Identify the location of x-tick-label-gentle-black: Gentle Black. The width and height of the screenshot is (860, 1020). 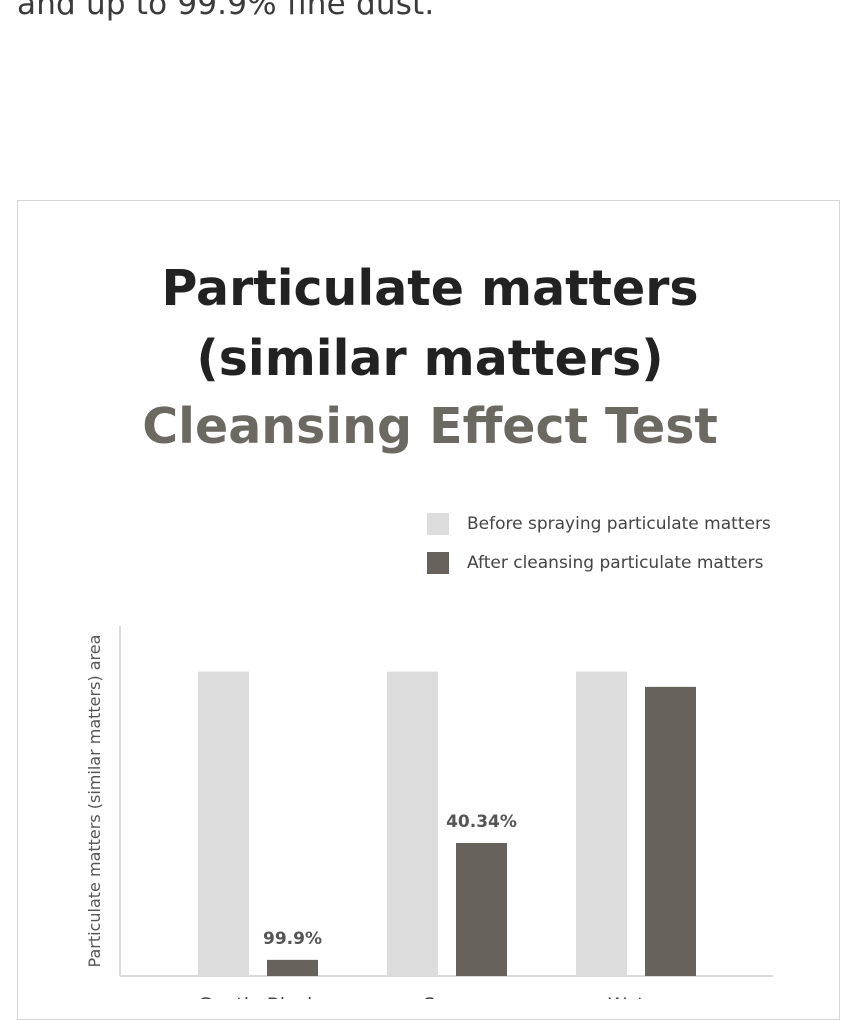
(258, 996).